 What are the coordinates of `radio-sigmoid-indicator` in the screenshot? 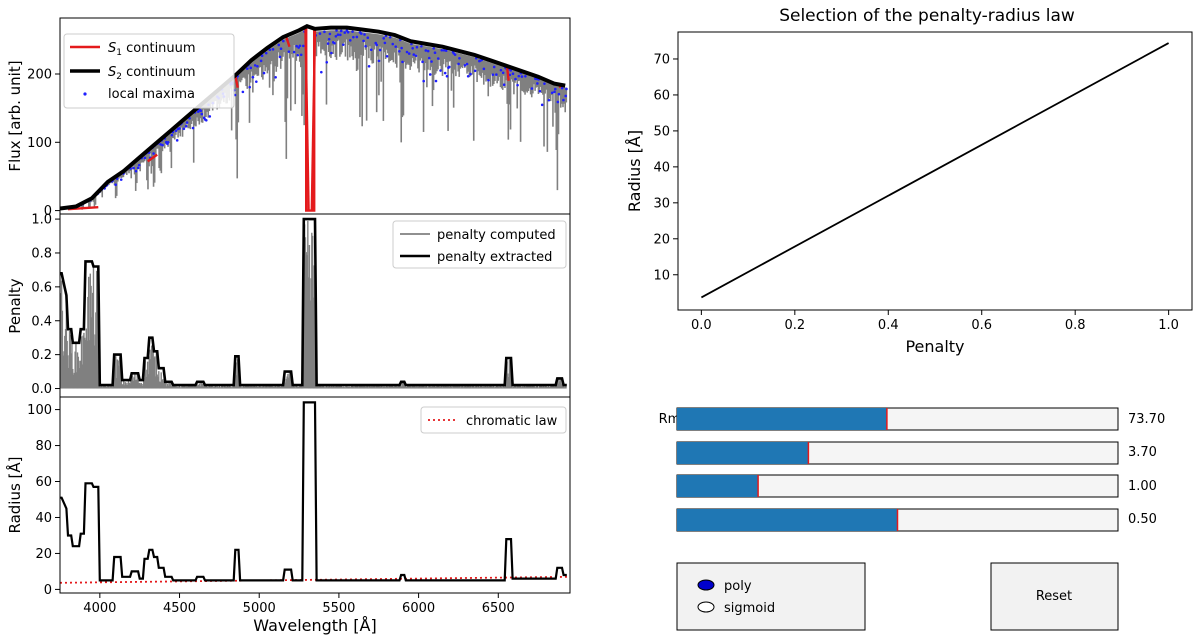 It's located at (706, 607).